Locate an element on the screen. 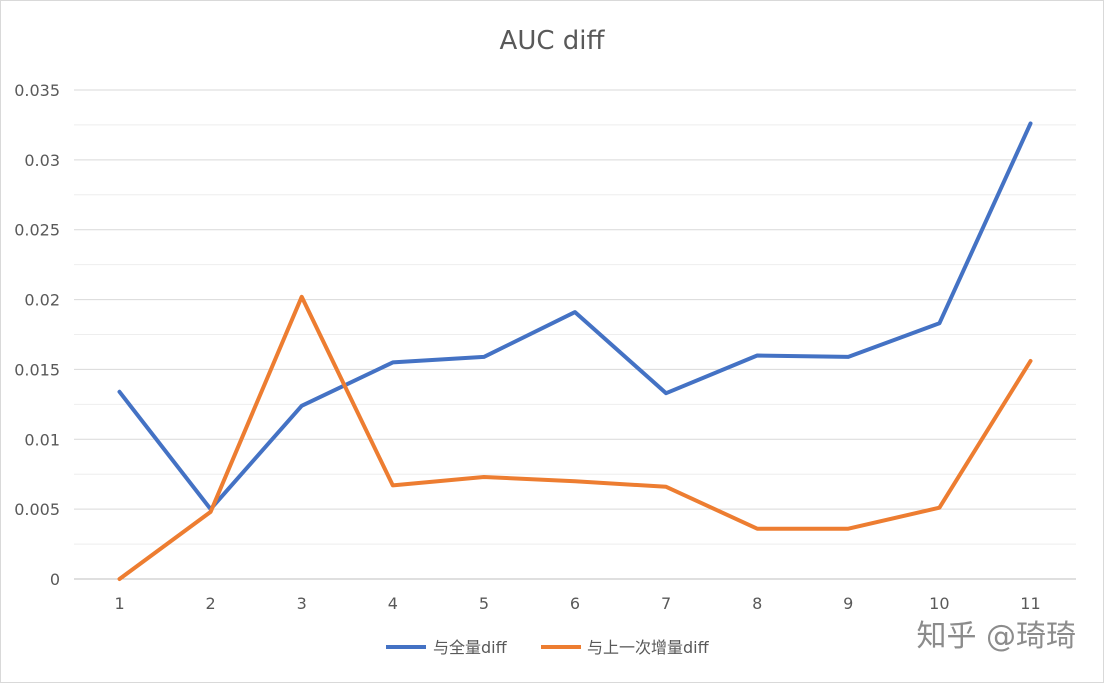 The height and width of the screenshot is (683, 1104). y-tick-label: 0.01 is located at coordinates (42, 439).